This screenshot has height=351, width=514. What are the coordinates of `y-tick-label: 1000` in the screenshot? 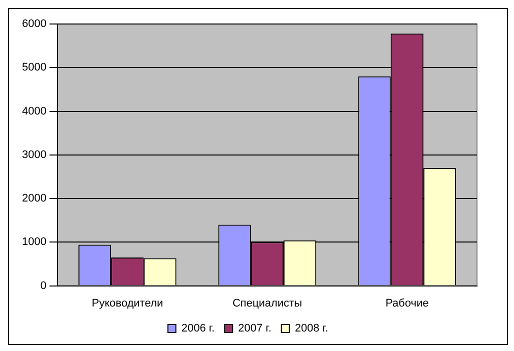 It's located at (34, 242).